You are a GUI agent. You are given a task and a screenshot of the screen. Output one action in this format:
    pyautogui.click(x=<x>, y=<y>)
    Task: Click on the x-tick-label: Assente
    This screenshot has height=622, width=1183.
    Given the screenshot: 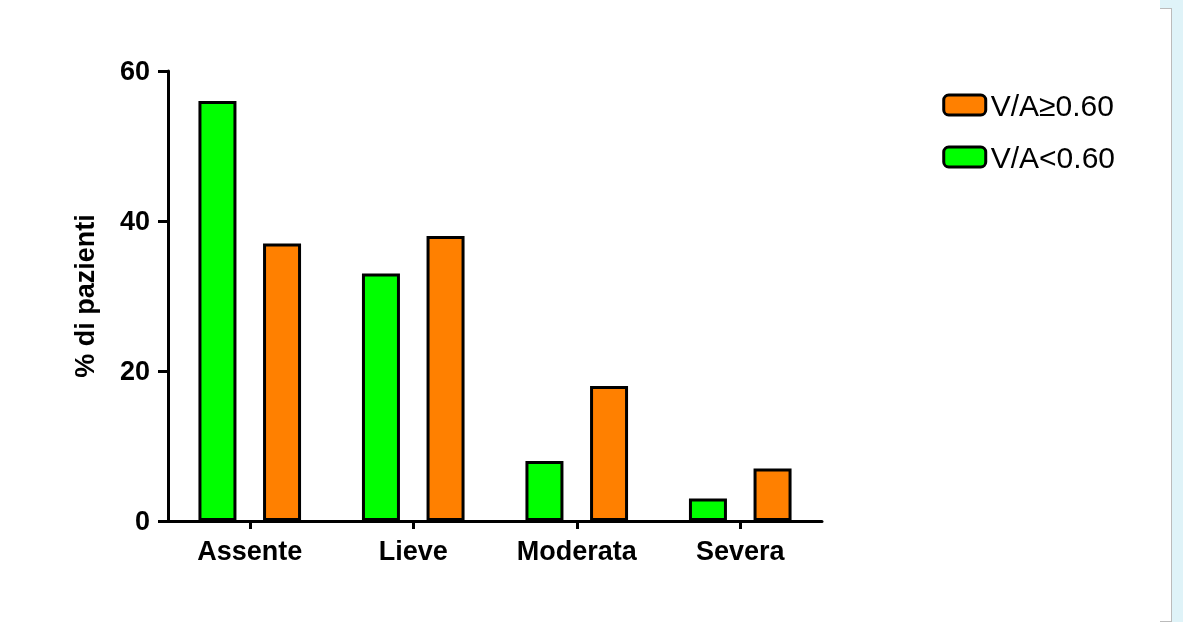 What is the action you would take?
    pyautogui.click(x=250, y=550)
    